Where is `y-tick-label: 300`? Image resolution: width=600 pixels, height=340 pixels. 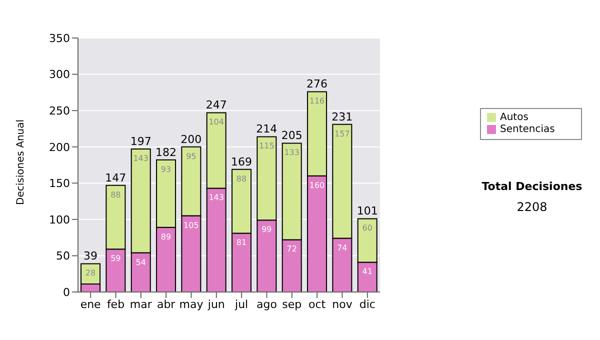 y-tick-label: 300 is located at coordinates (59, 75).